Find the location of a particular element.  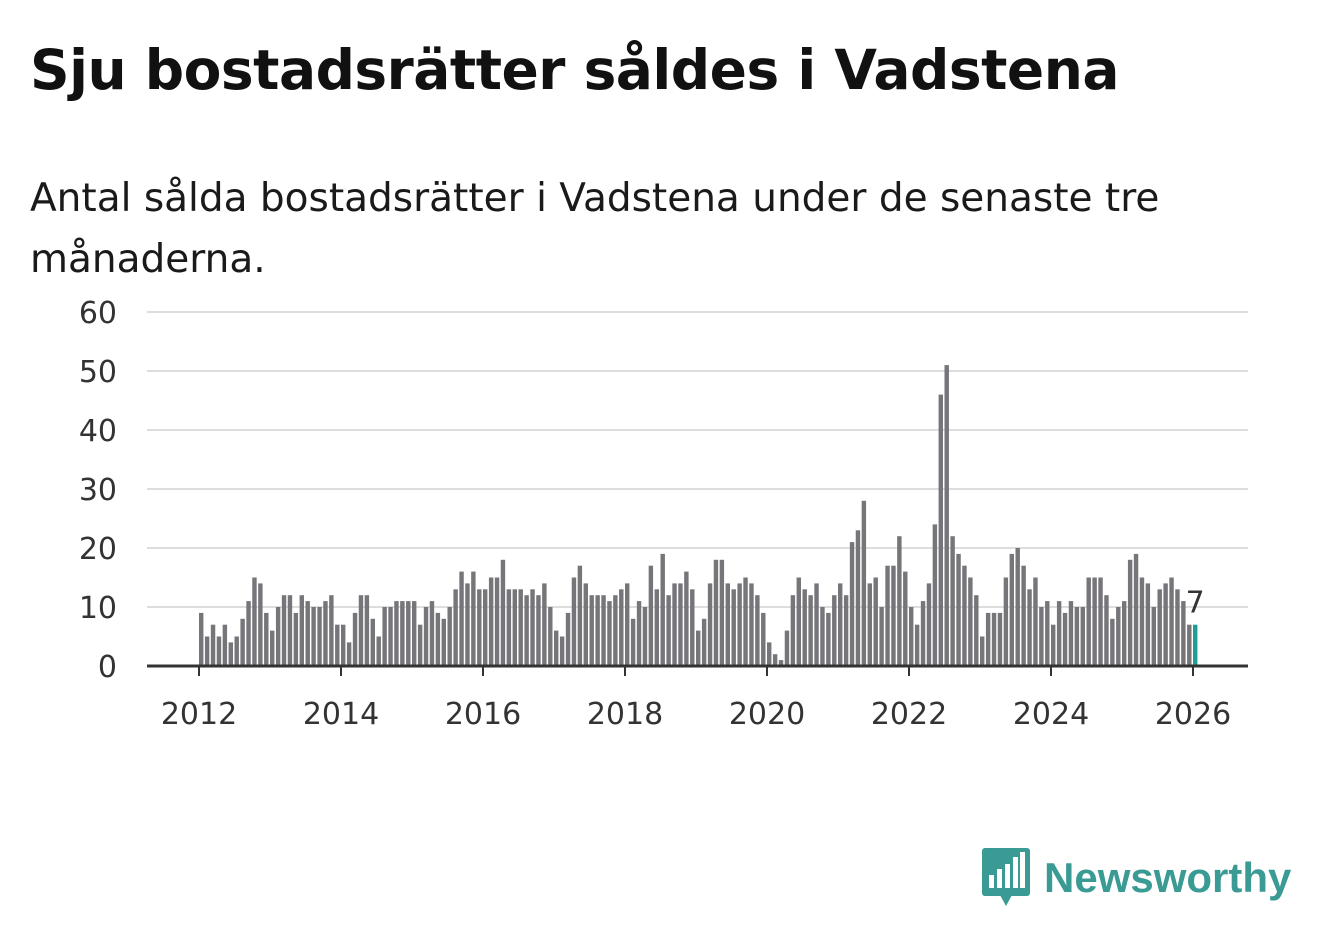

x-tick-label: 2012 is located at coordinates (199, 714).